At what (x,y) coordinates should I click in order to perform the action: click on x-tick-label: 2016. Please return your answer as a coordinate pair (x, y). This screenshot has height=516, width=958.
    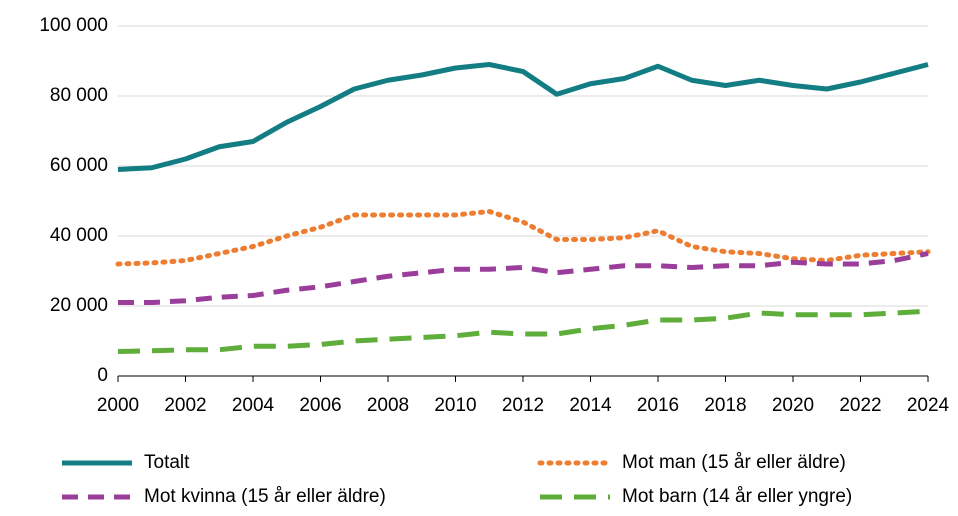
    Looking at the image, I should click on (658, 405).